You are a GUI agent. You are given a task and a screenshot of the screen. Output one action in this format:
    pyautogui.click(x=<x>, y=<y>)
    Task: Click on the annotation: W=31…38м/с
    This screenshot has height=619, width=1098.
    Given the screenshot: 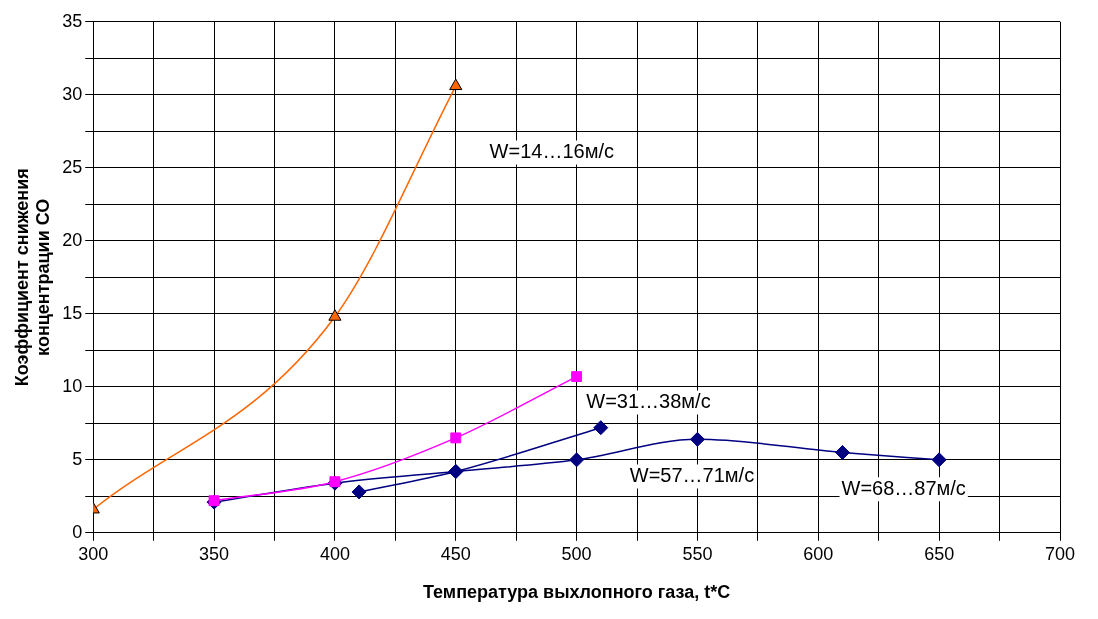 What is the action you would take?
    pyautogui.click(x=648, y=401)
    